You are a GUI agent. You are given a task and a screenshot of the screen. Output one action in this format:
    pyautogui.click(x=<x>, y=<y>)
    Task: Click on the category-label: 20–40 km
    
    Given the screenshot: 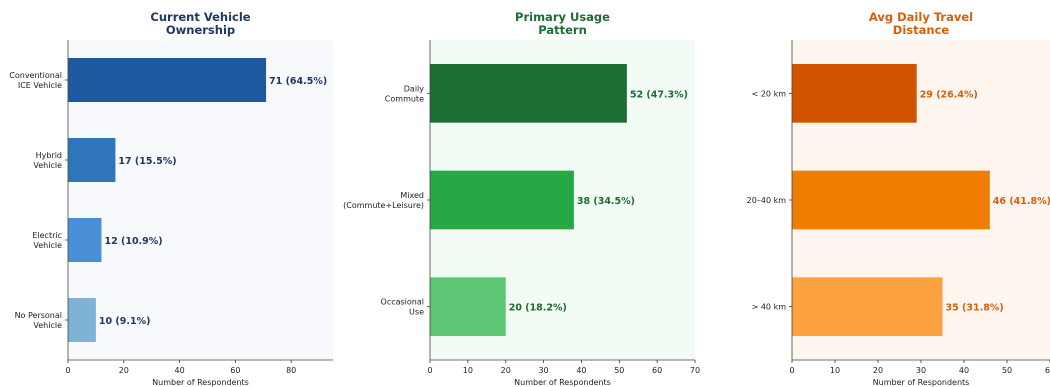 What is the action you would take?
    pyautogui.click(x=767, y=200)
    